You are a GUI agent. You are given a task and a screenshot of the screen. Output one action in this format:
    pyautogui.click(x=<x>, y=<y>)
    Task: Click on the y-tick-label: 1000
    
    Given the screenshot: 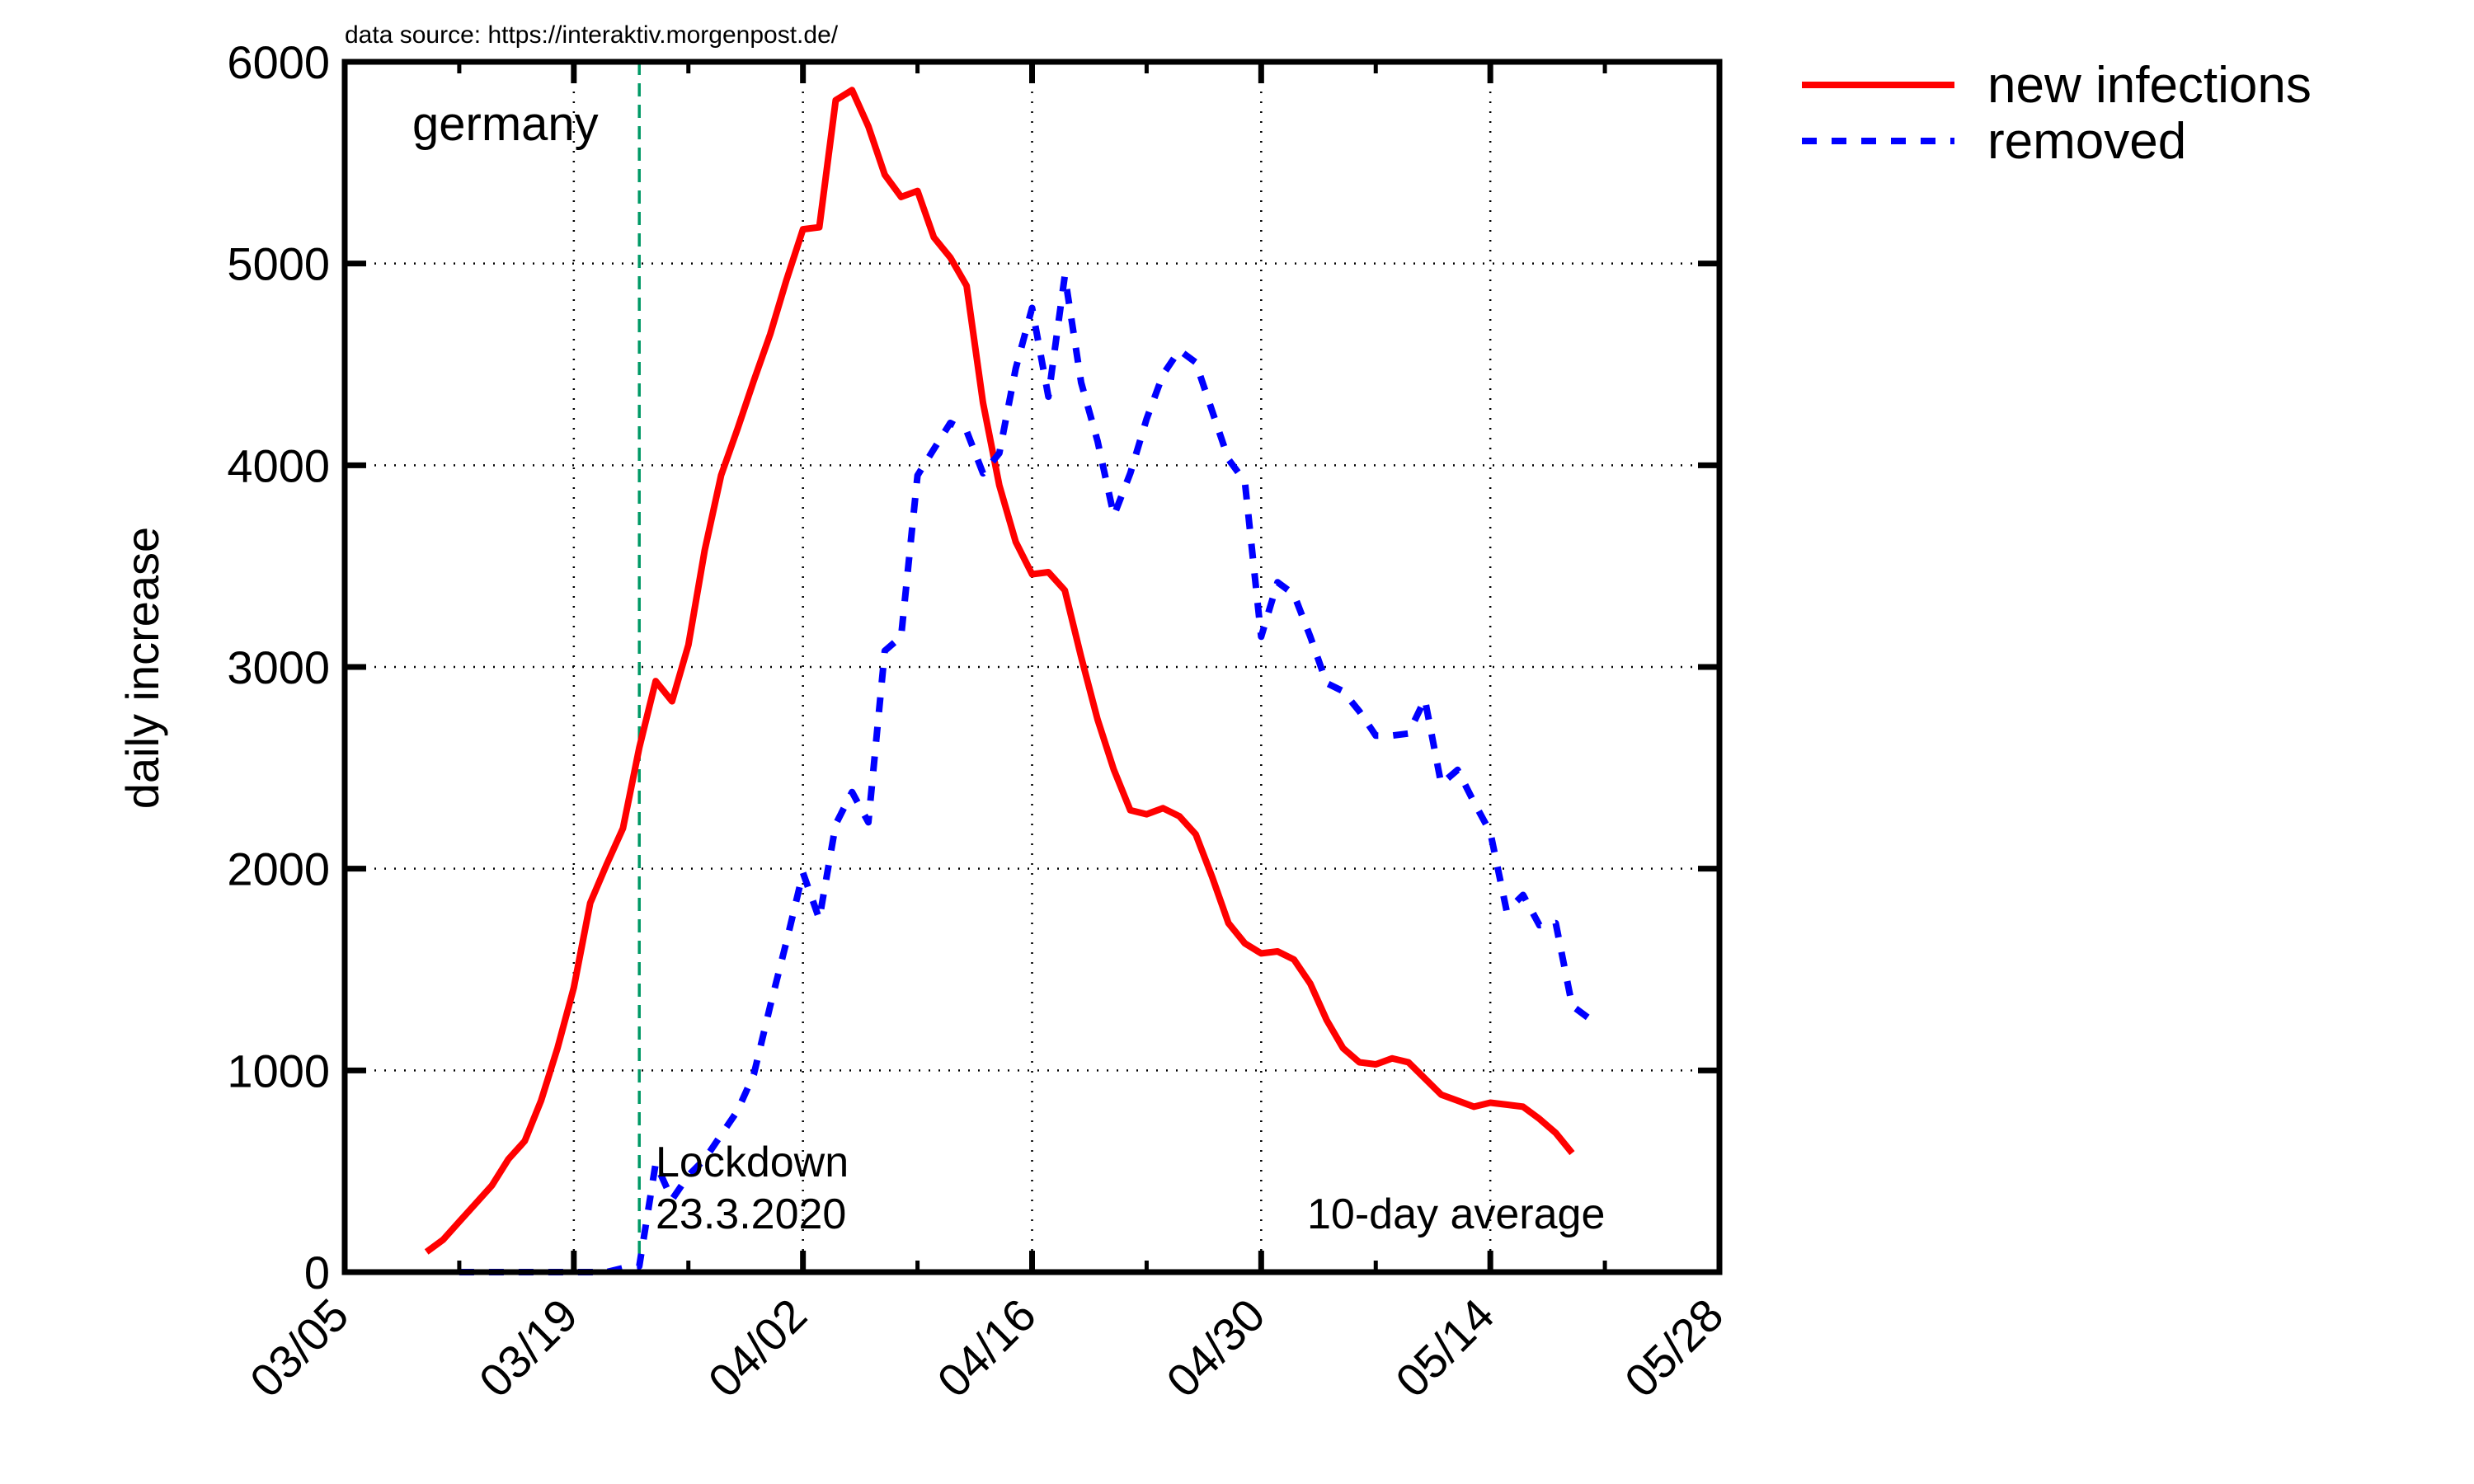 What is the action you would take?
    pyautogui.click(x=278, y=1071)
    